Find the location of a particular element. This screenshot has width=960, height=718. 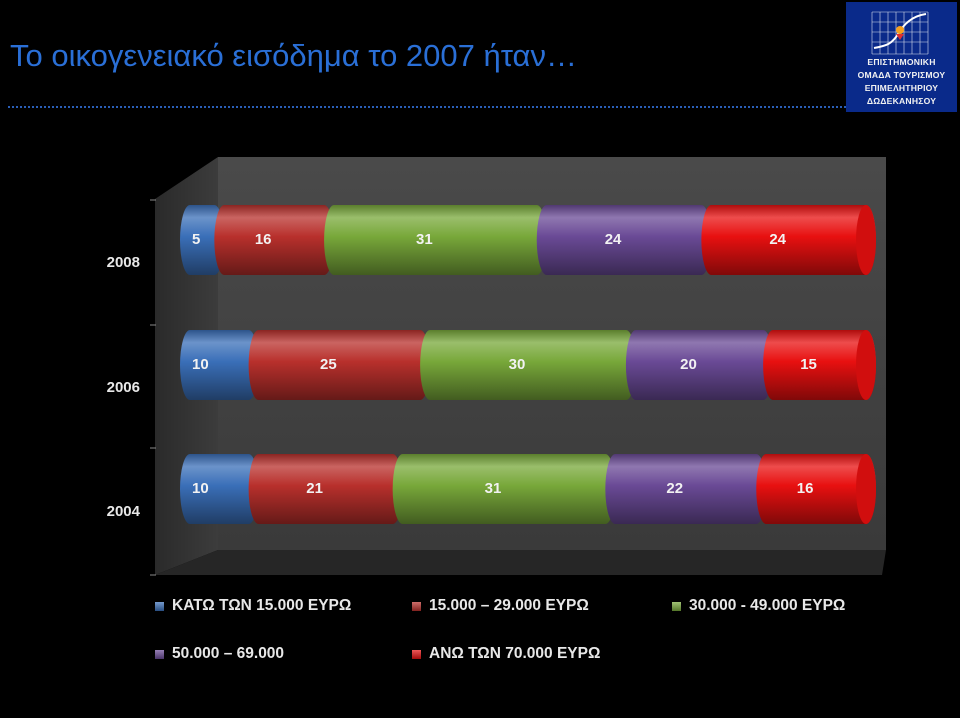

title-divider is located at coordinates (427, 107).